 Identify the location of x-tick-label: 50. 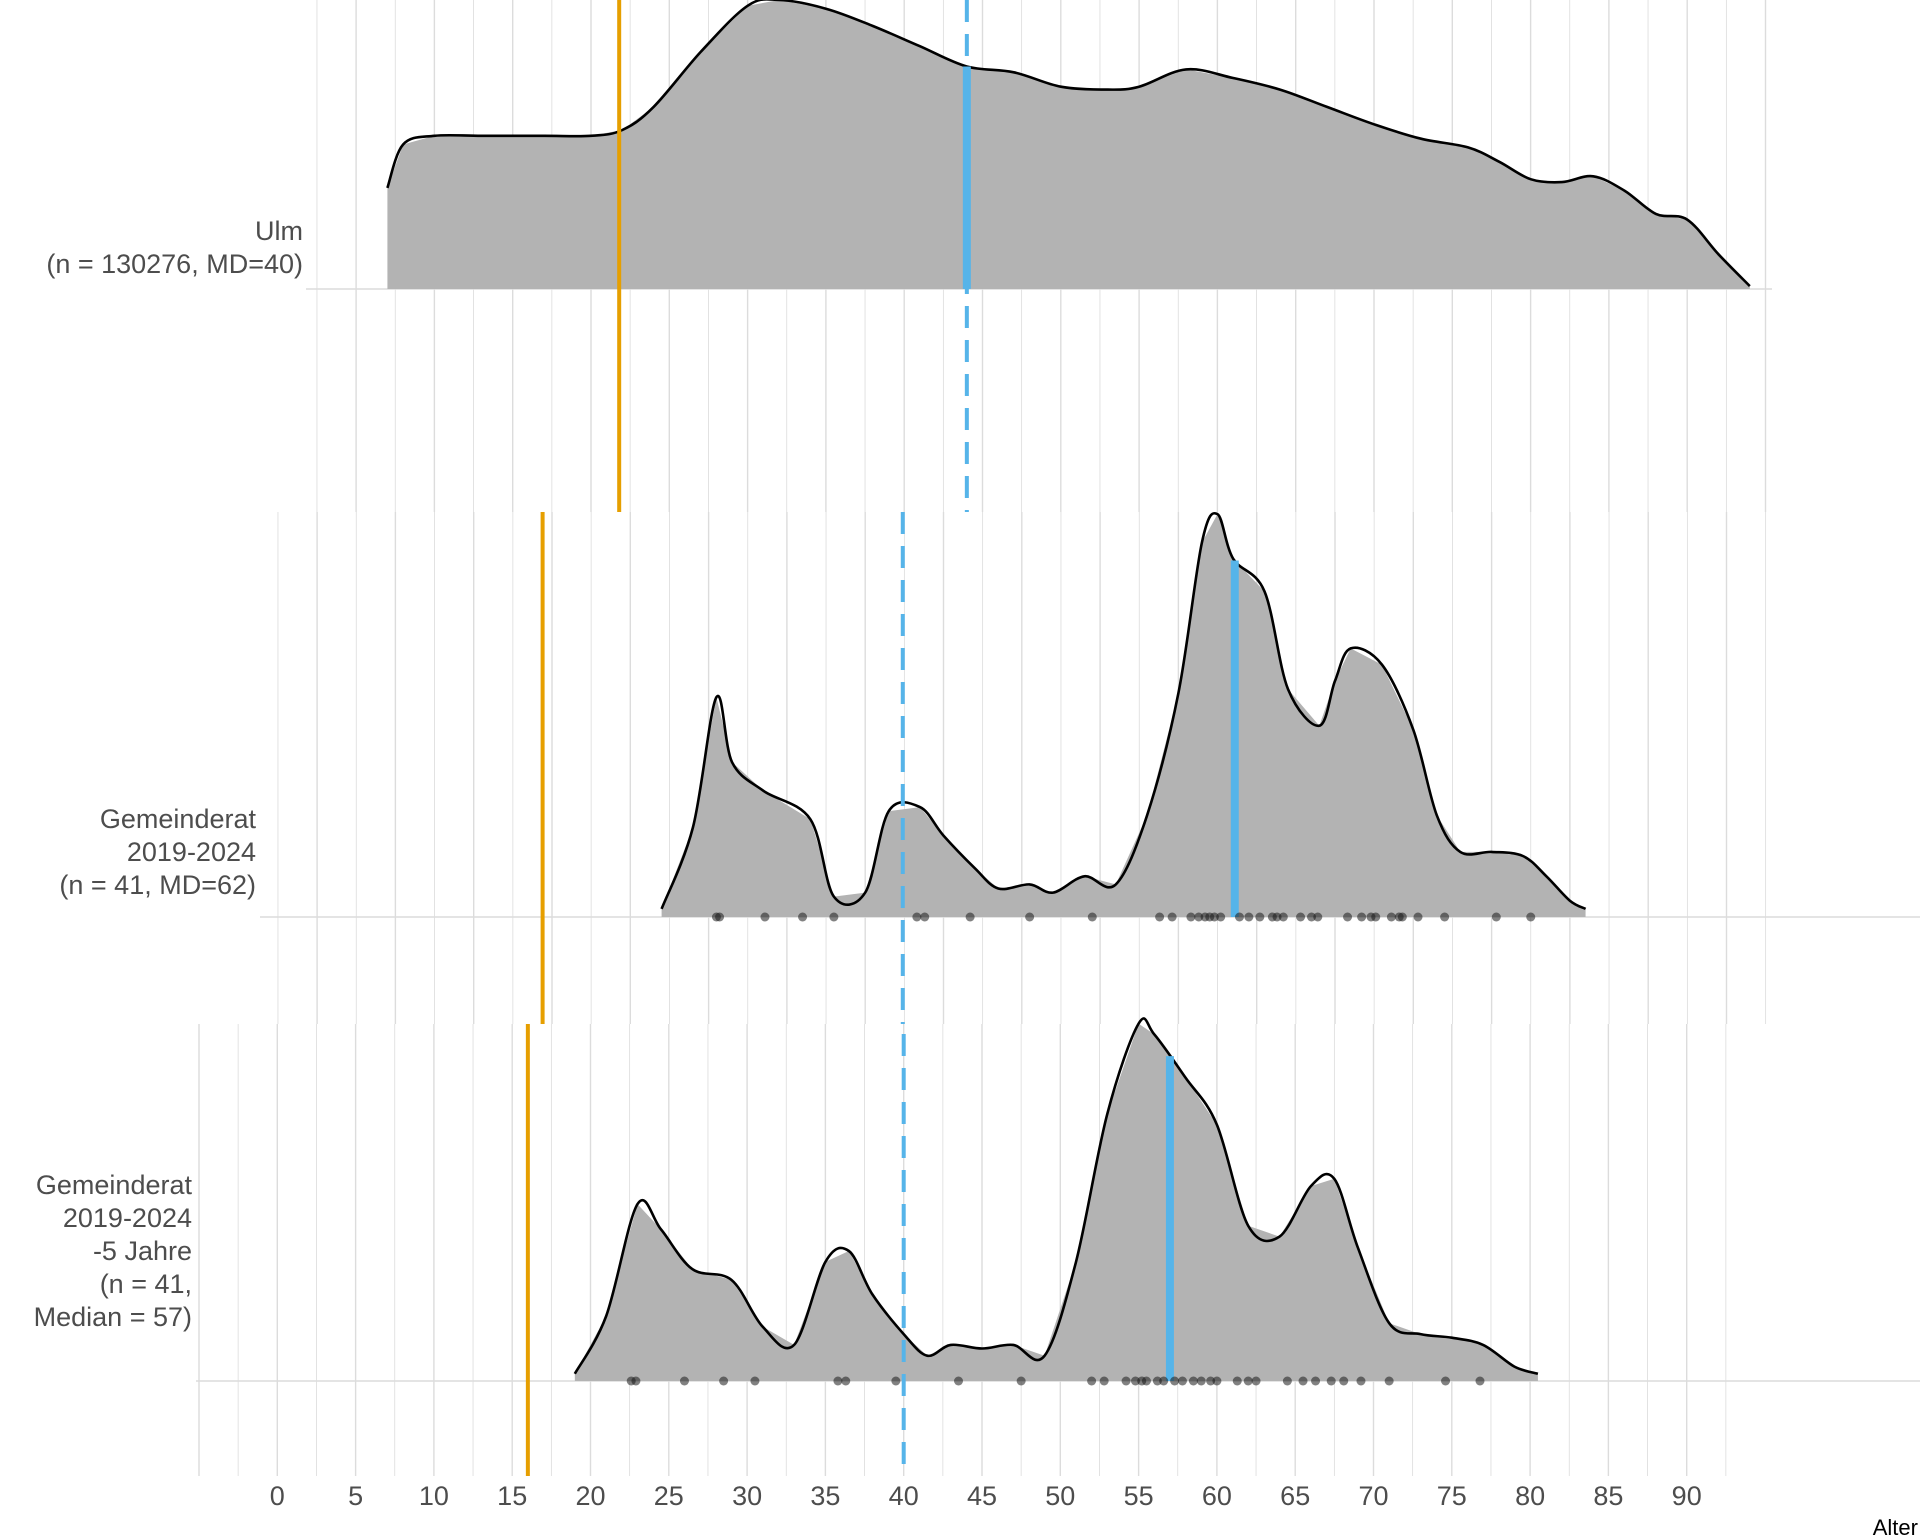
(1060, 1496).